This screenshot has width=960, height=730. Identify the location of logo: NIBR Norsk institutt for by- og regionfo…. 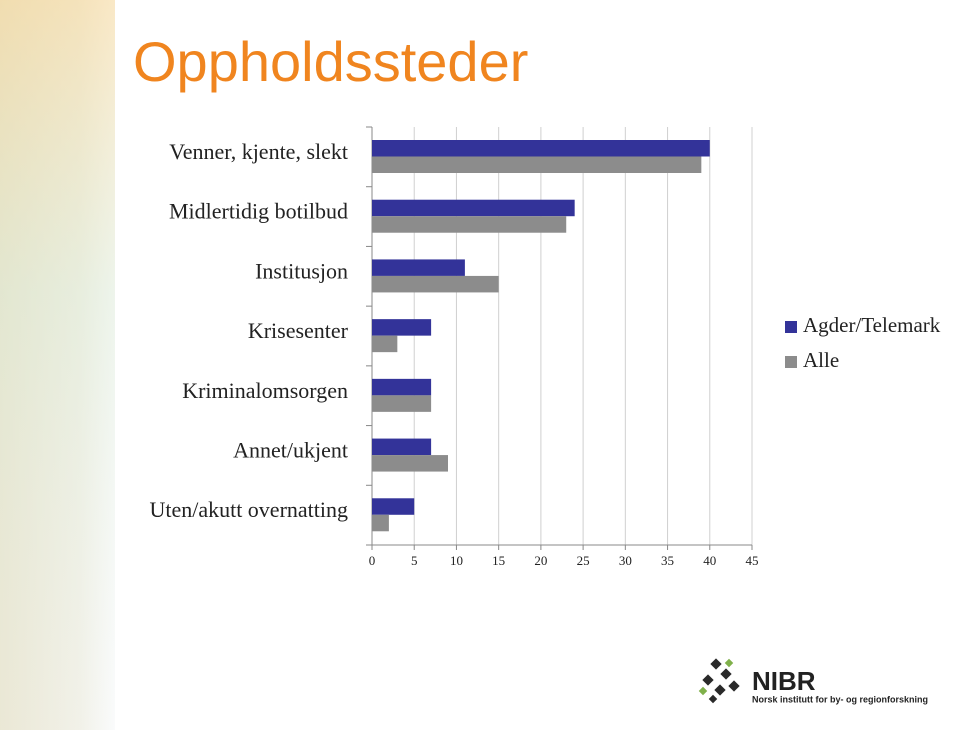
(813, 681).